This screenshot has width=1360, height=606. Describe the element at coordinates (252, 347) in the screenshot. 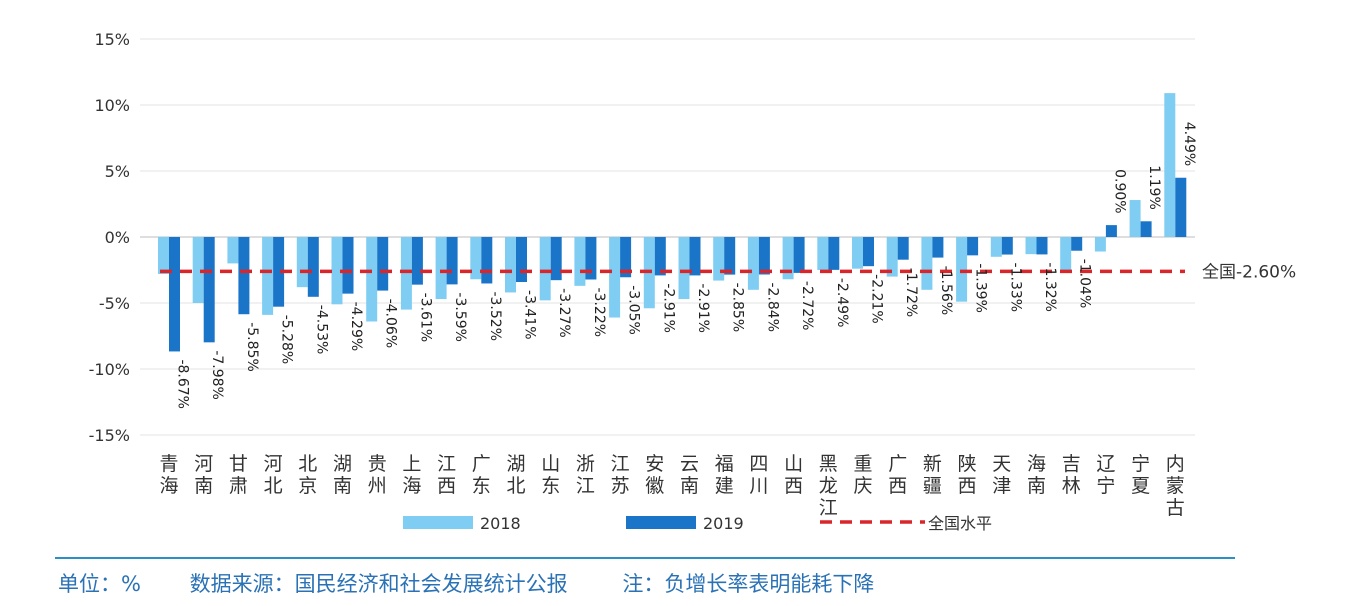

I see `data-label-2019: -5.85%` at that location.